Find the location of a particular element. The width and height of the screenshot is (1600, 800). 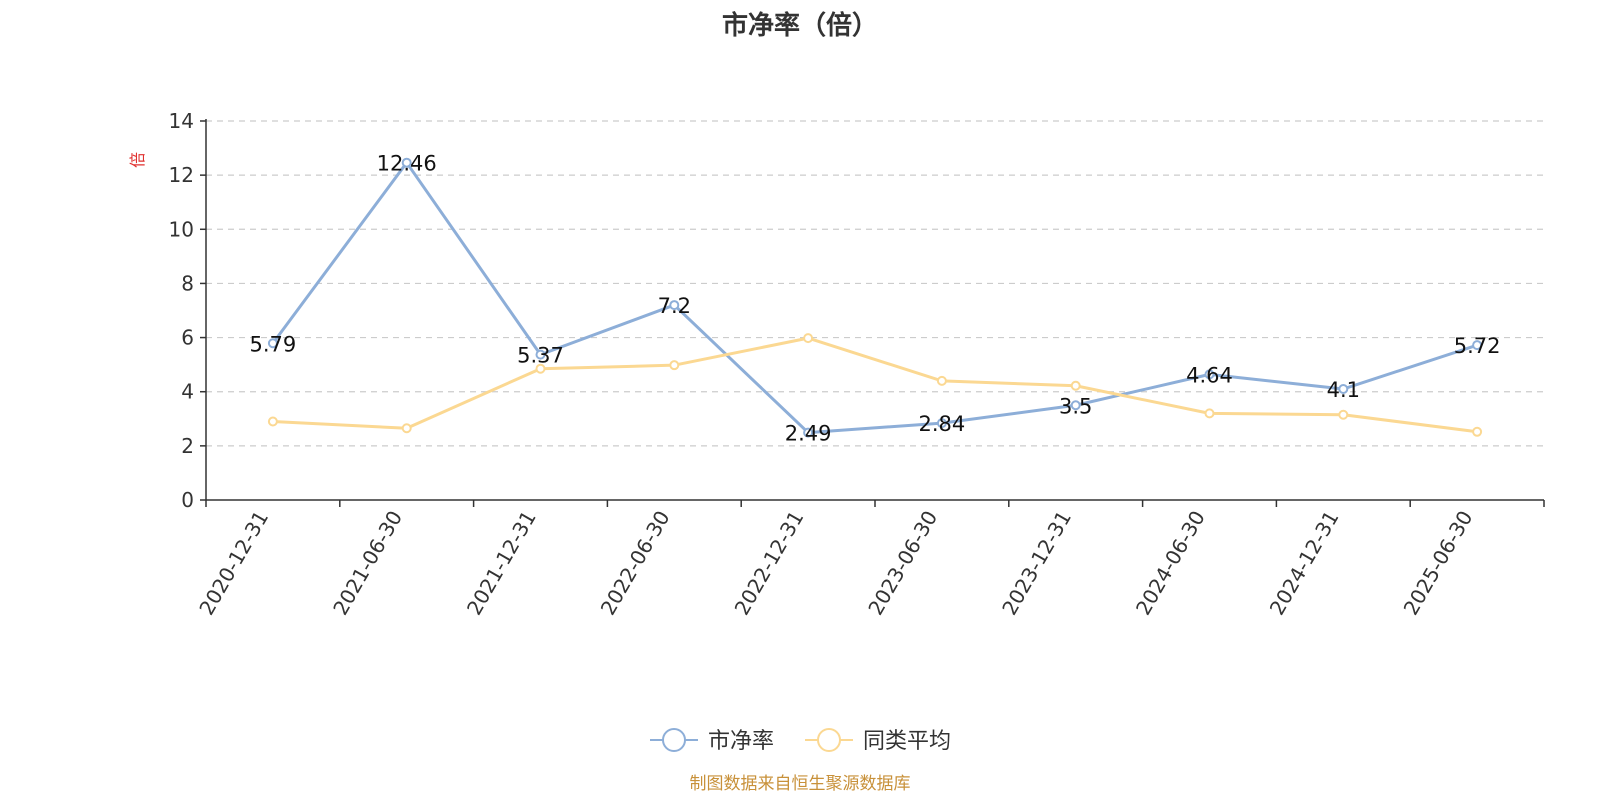

legend-item-1: 市净率 is located at coordinates (712, 741).